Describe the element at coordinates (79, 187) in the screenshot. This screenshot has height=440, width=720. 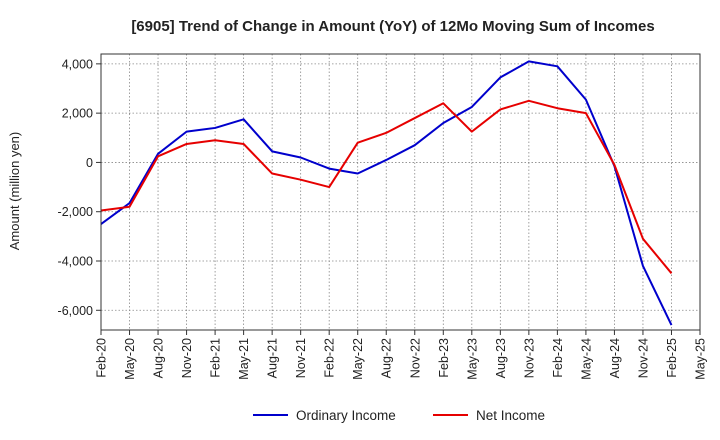
I see `y-axis: 4,000 2,000 0 -2,000 -4,000 -6,000` at that location.